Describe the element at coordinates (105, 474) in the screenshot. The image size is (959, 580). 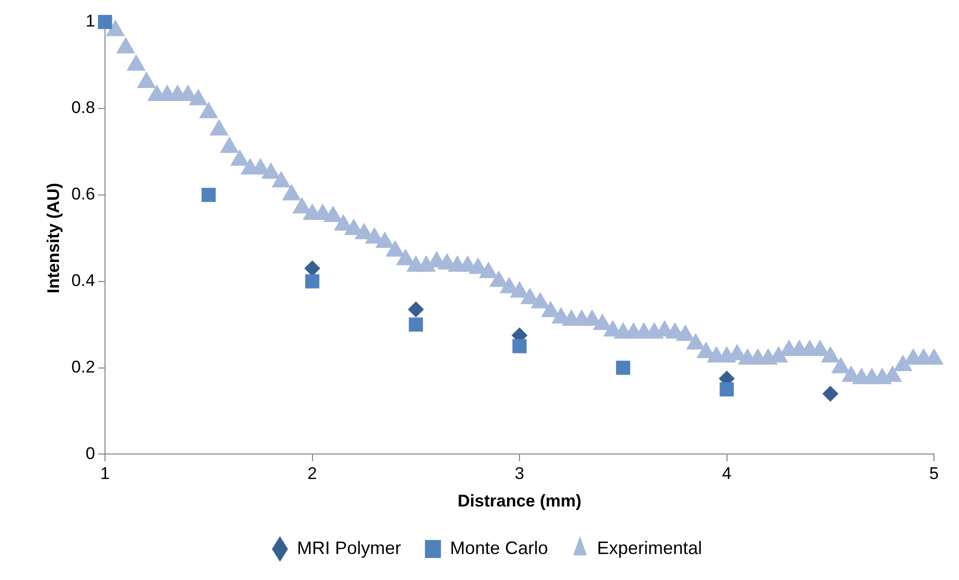
I see `x-tick-label: 1` at that location.